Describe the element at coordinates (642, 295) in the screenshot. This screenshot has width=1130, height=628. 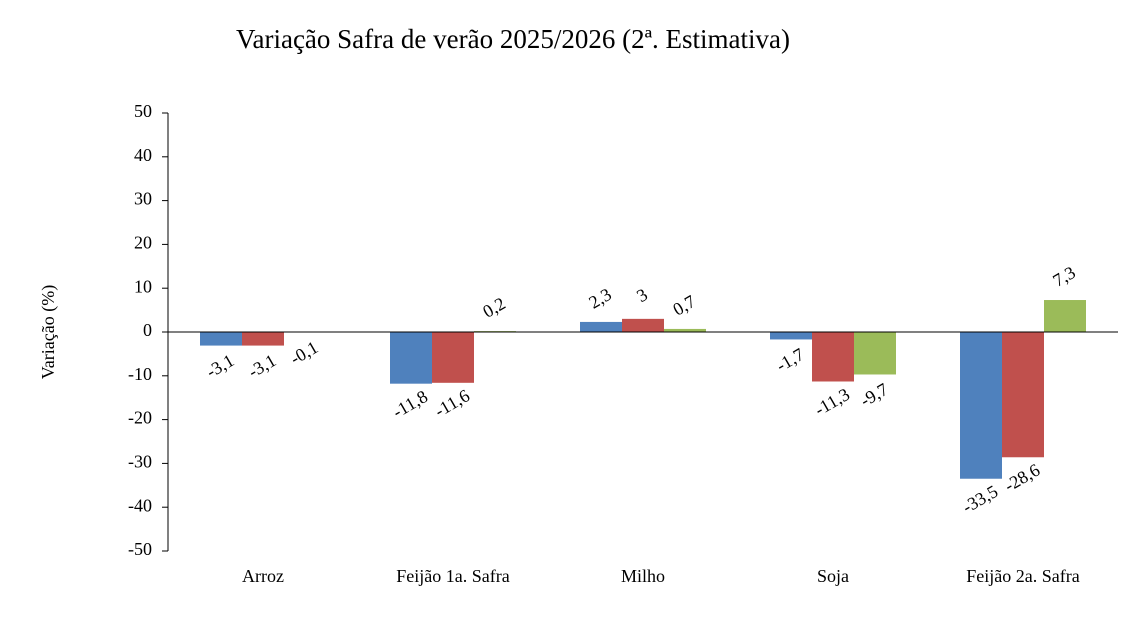
I see `data-label: 3` at that location.